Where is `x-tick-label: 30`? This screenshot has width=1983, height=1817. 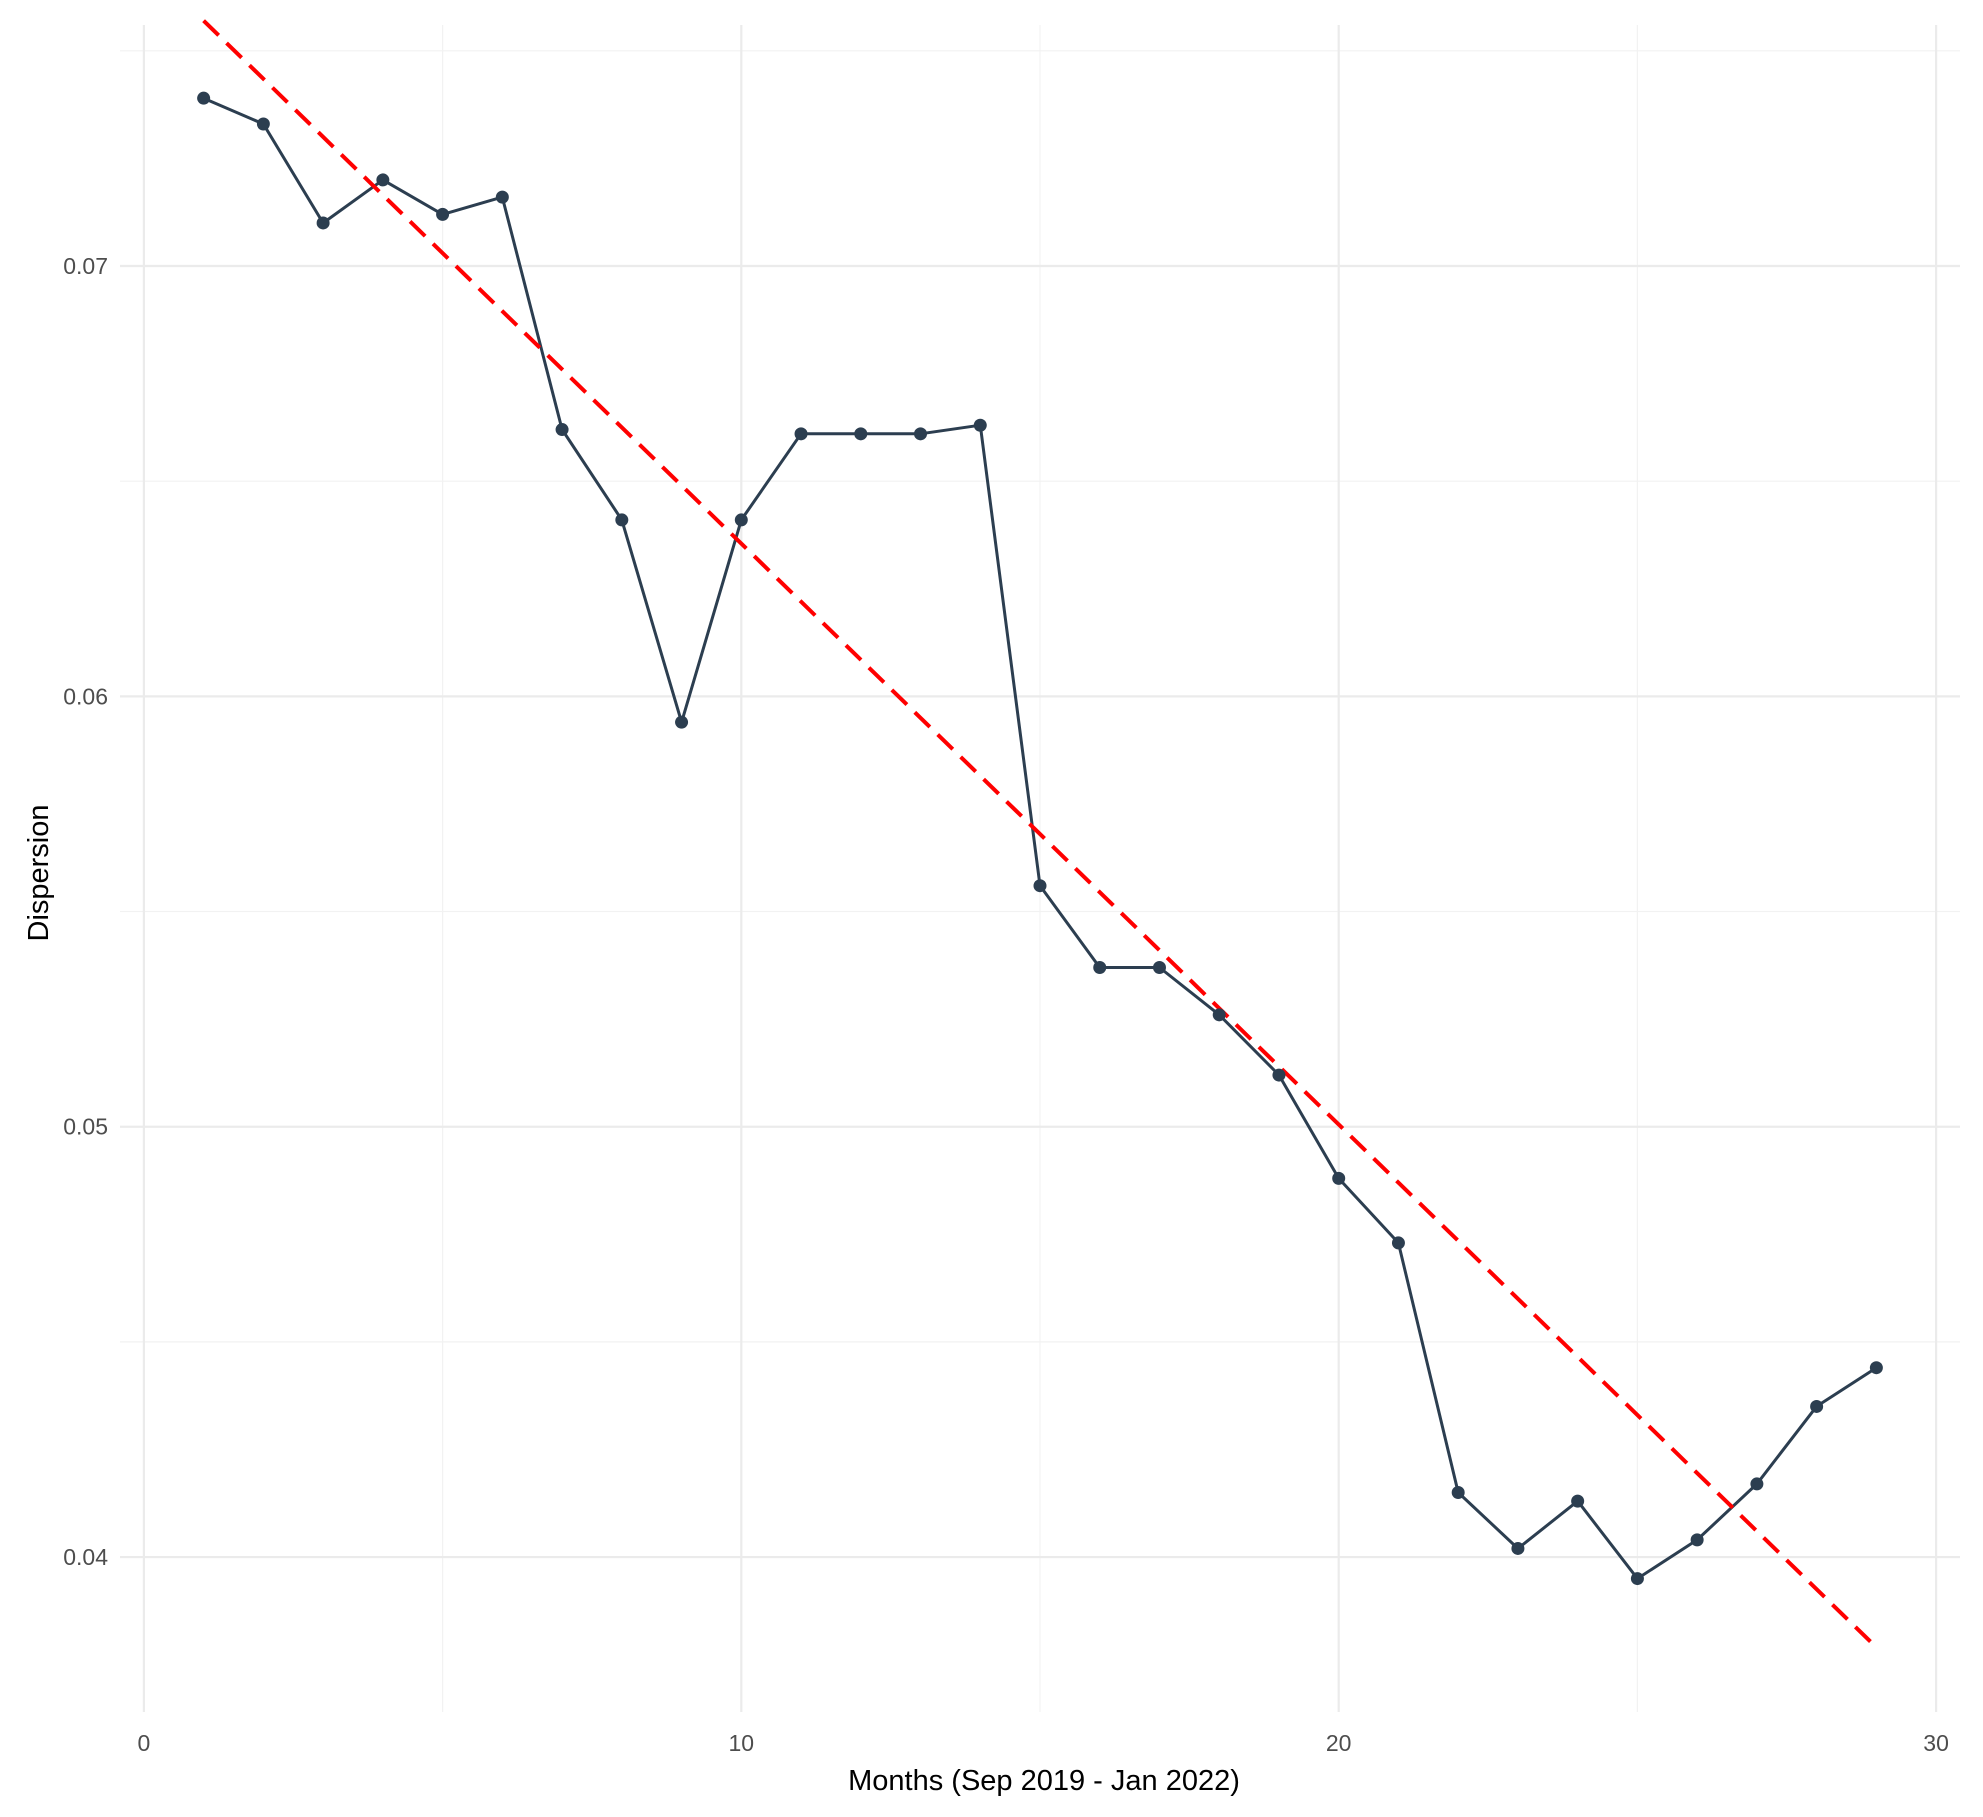 x-tick-label: 30 is located at coordinates (1936, 1743).